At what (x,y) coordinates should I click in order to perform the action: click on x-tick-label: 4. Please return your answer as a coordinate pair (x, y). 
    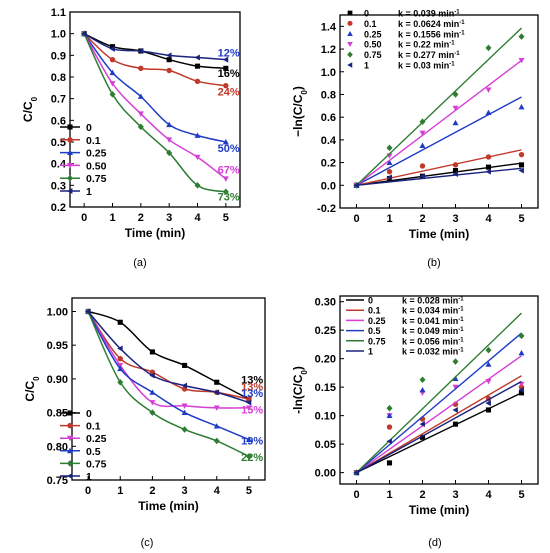
    Looking at the image, I should click on (197, 218).